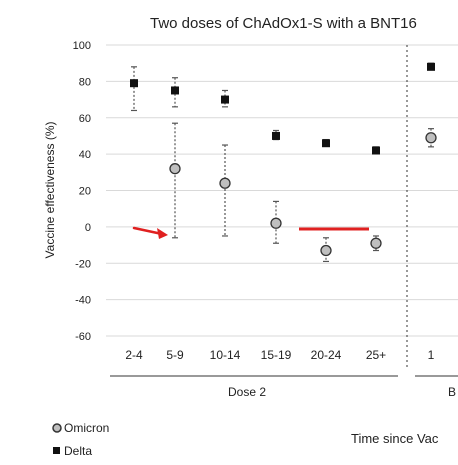 The width and height of the screenshot is (458, 465). Describe the element at coordinates (283, 23) in the screenshot. I see `chart-title: Two doses of ChAdOx1-S with a BNT16` at that location.